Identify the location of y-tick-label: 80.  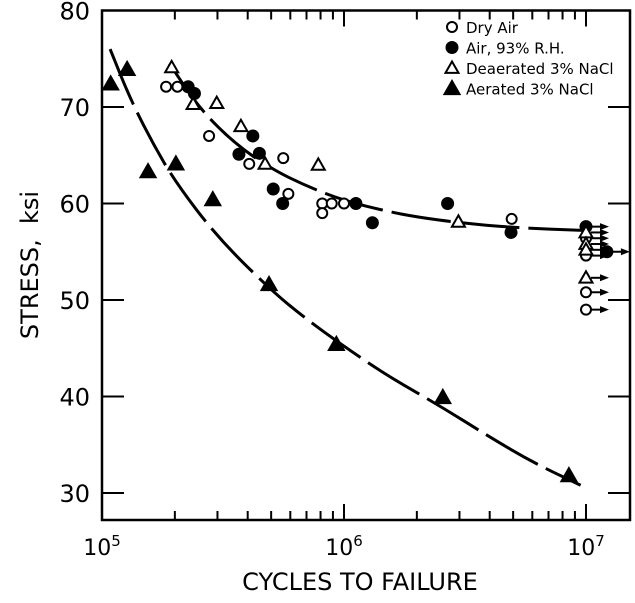
(74, 13).